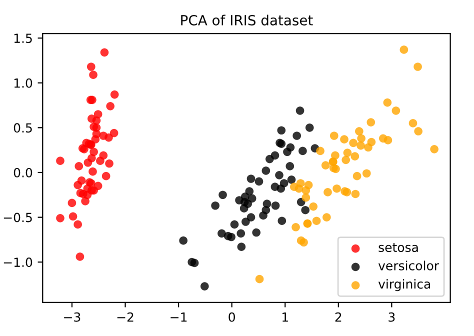 This screenshot has height=336, width=474. I want to click on y-tick-label: 1.5, so click(23, 39).